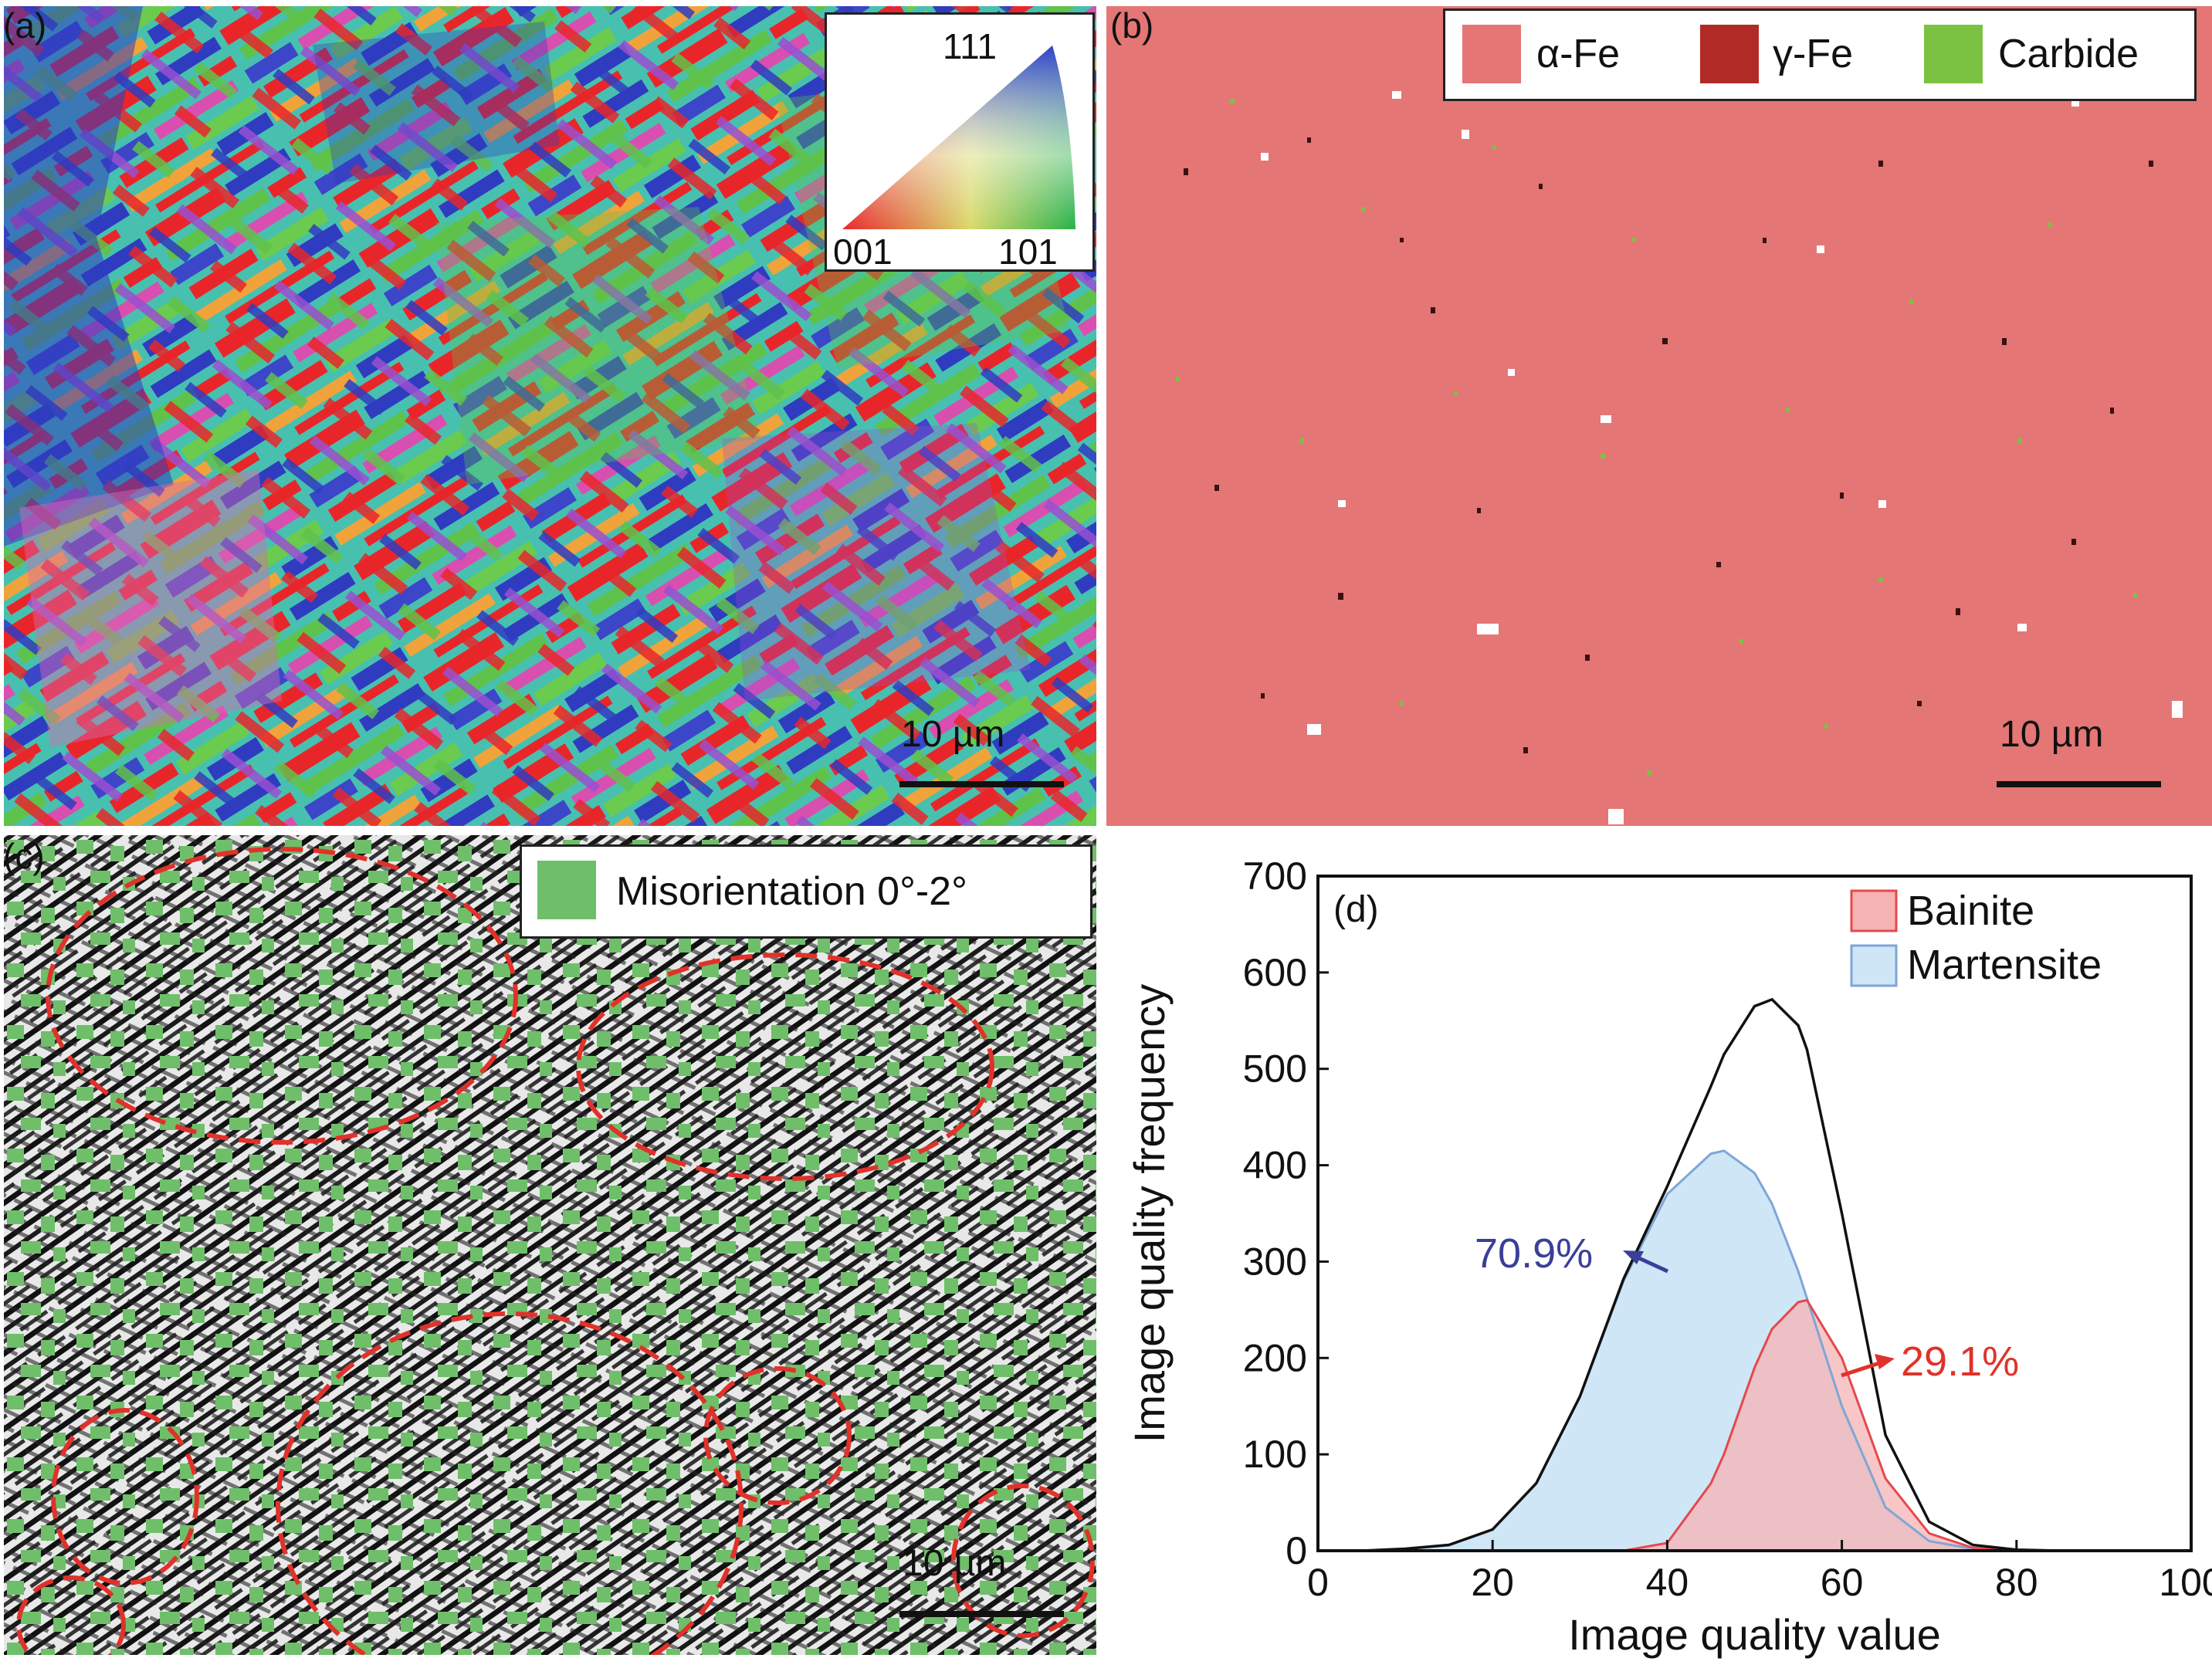  Describe the element at coordinates (1953, 54) in the screenshot. I see `legend-swatch-carbide` at that location.